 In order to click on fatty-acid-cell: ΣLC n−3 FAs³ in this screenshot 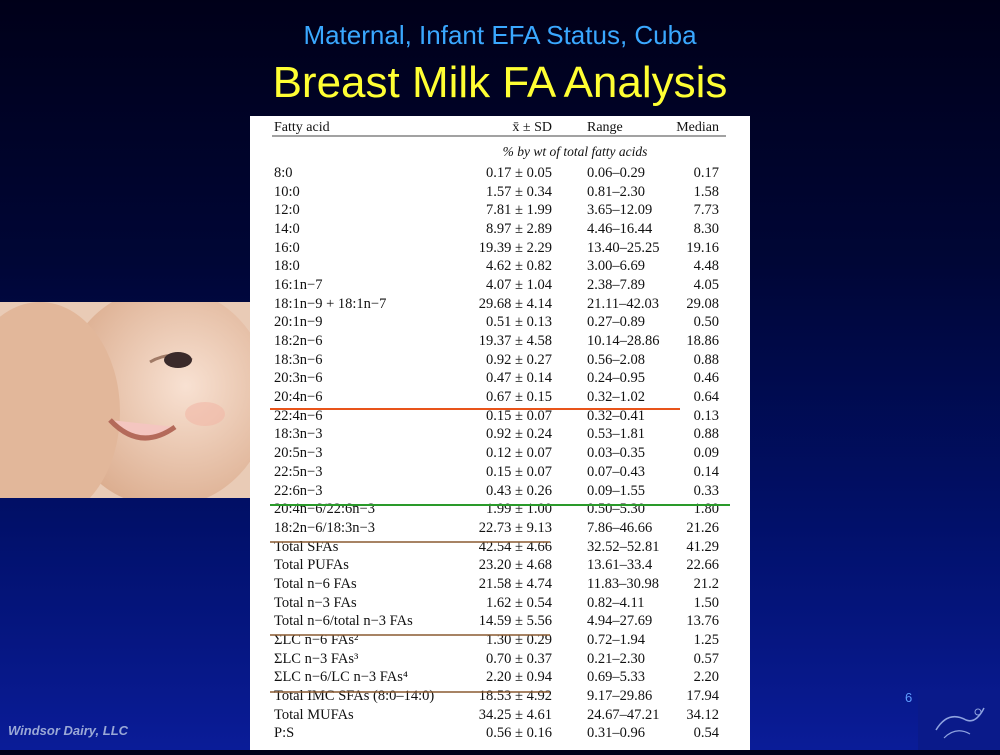, I will do `click(316, 658)`.